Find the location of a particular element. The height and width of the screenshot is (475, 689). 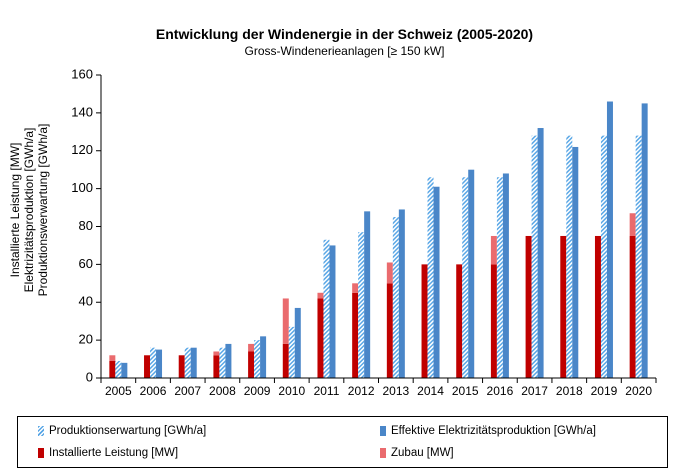

y-tick-label: 80 is located at coordinates (86, 225).